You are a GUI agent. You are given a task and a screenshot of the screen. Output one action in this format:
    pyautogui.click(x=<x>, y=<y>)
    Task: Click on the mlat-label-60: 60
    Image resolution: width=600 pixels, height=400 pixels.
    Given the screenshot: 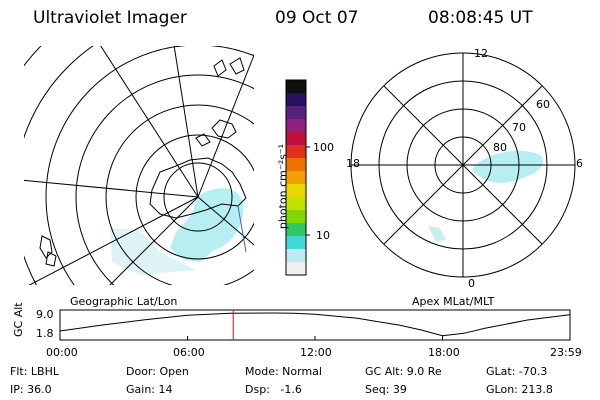 What is the action you would take?
    pyautogui.click(x=543, y=104)
    